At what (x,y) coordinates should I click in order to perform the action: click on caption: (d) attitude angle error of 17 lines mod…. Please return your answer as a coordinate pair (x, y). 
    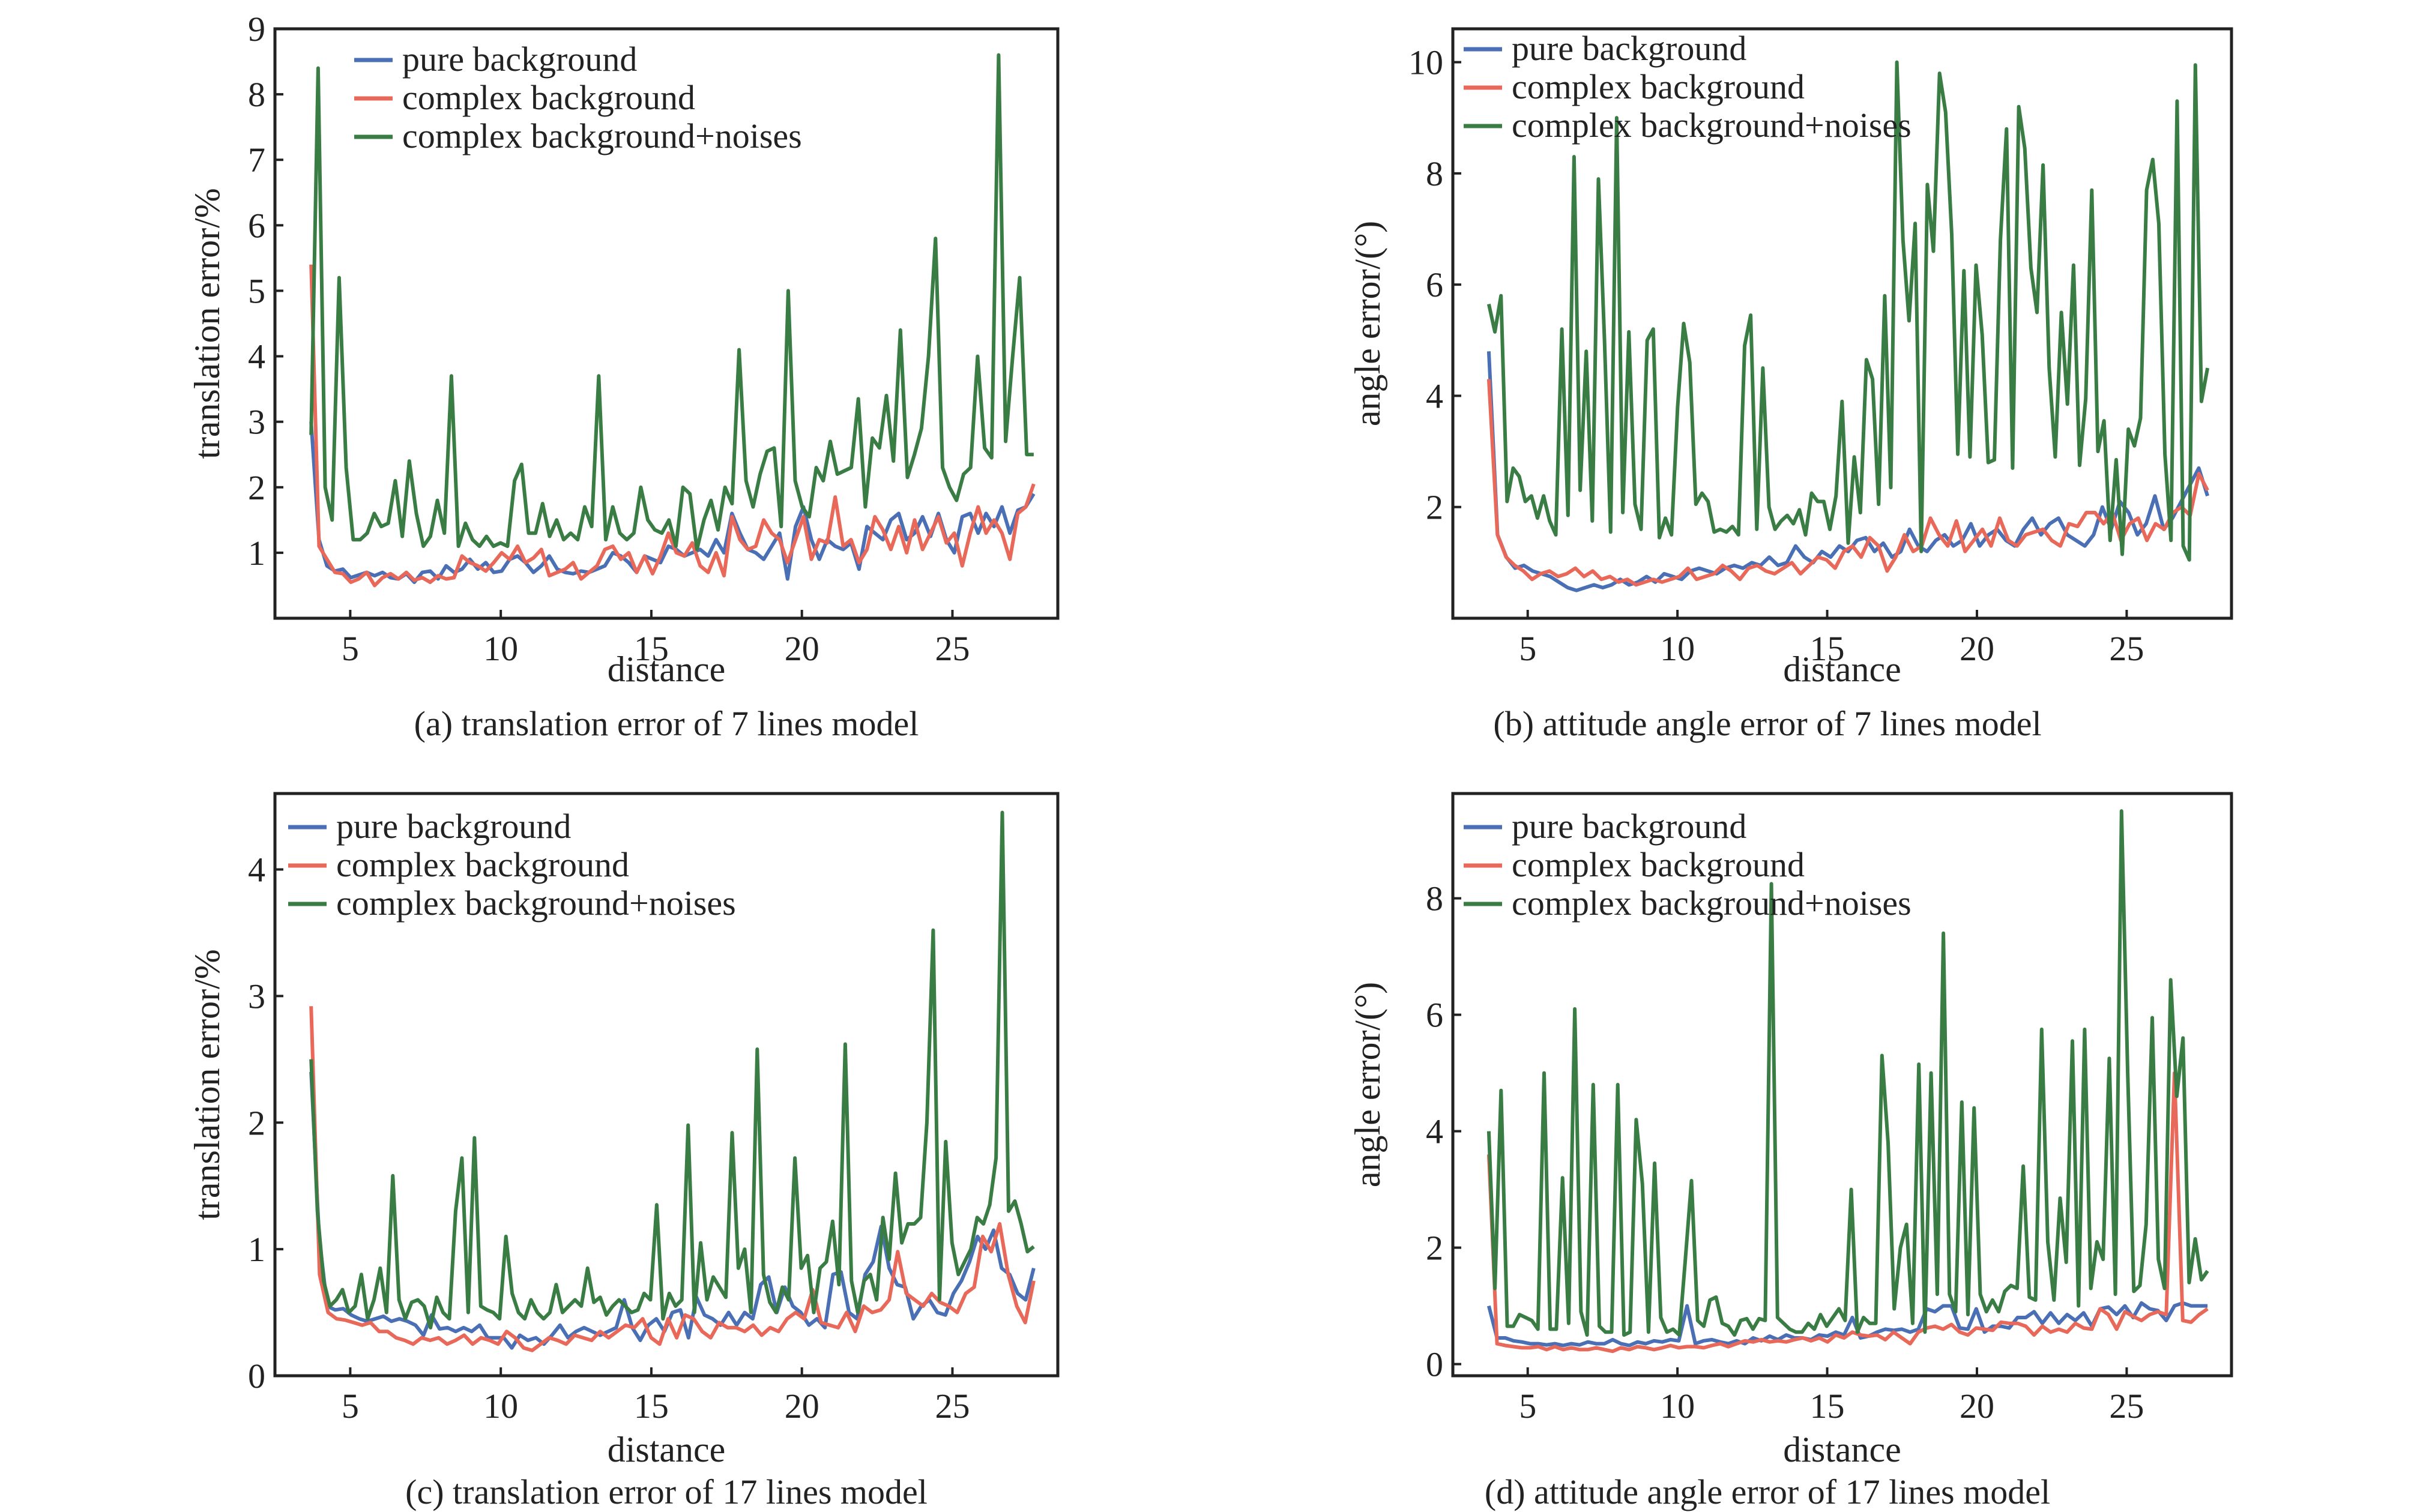
    Looking at the image, I should click on (1767, 1491).